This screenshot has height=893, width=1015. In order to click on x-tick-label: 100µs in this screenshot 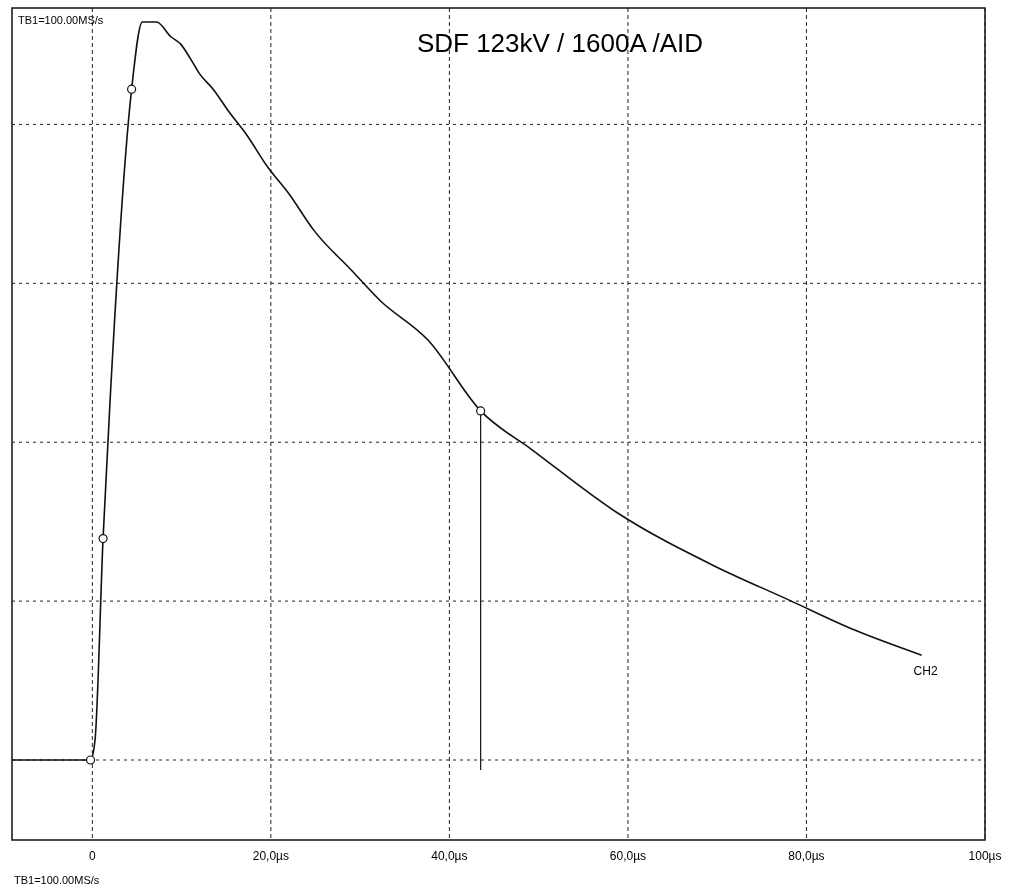, I will do `click(985, 856)`.